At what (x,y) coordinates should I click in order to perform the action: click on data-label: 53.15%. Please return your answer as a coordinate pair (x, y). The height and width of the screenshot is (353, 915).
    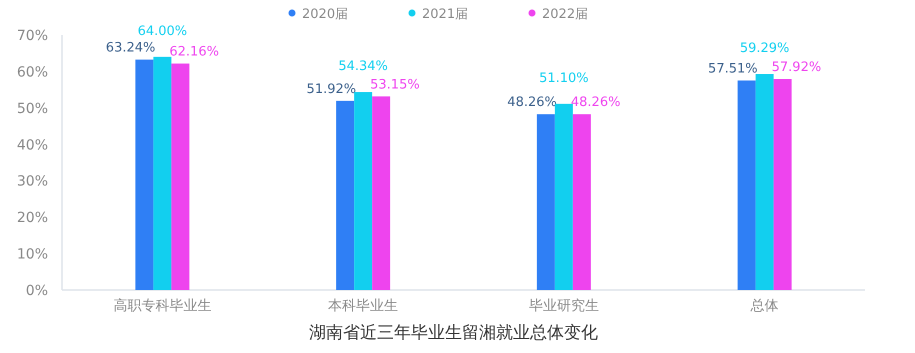
    Looking at the image, I should click on (395, 84).